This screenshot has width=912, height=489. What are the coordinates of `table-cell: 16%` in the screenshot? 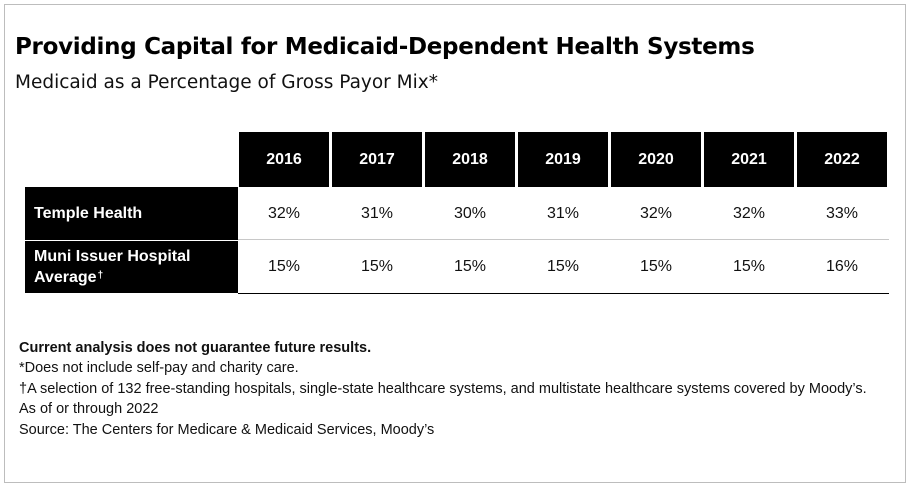 It's located at (842, 266).